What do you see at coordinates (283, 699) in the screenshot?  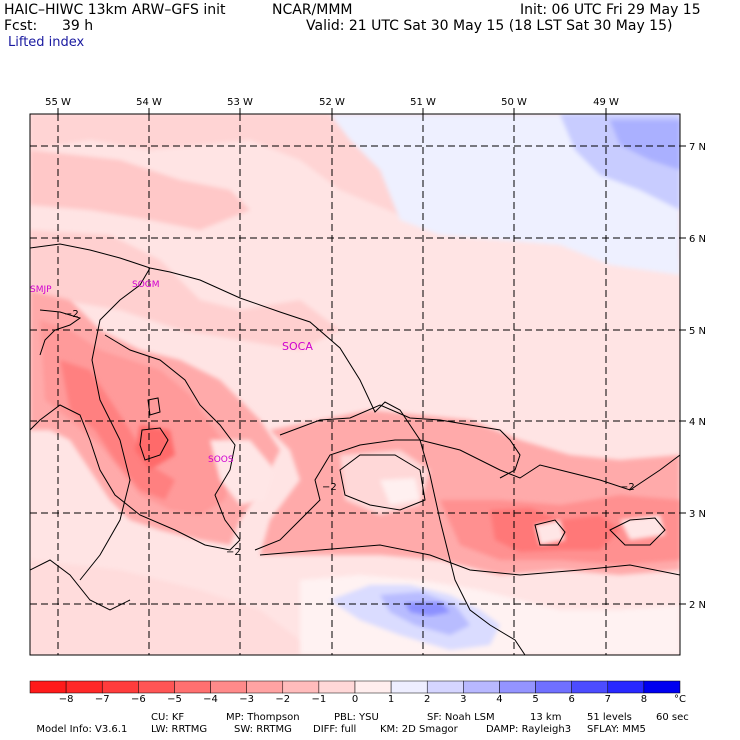 I see `colorbar-tick-label: −2` at bounding box center [283, 699].